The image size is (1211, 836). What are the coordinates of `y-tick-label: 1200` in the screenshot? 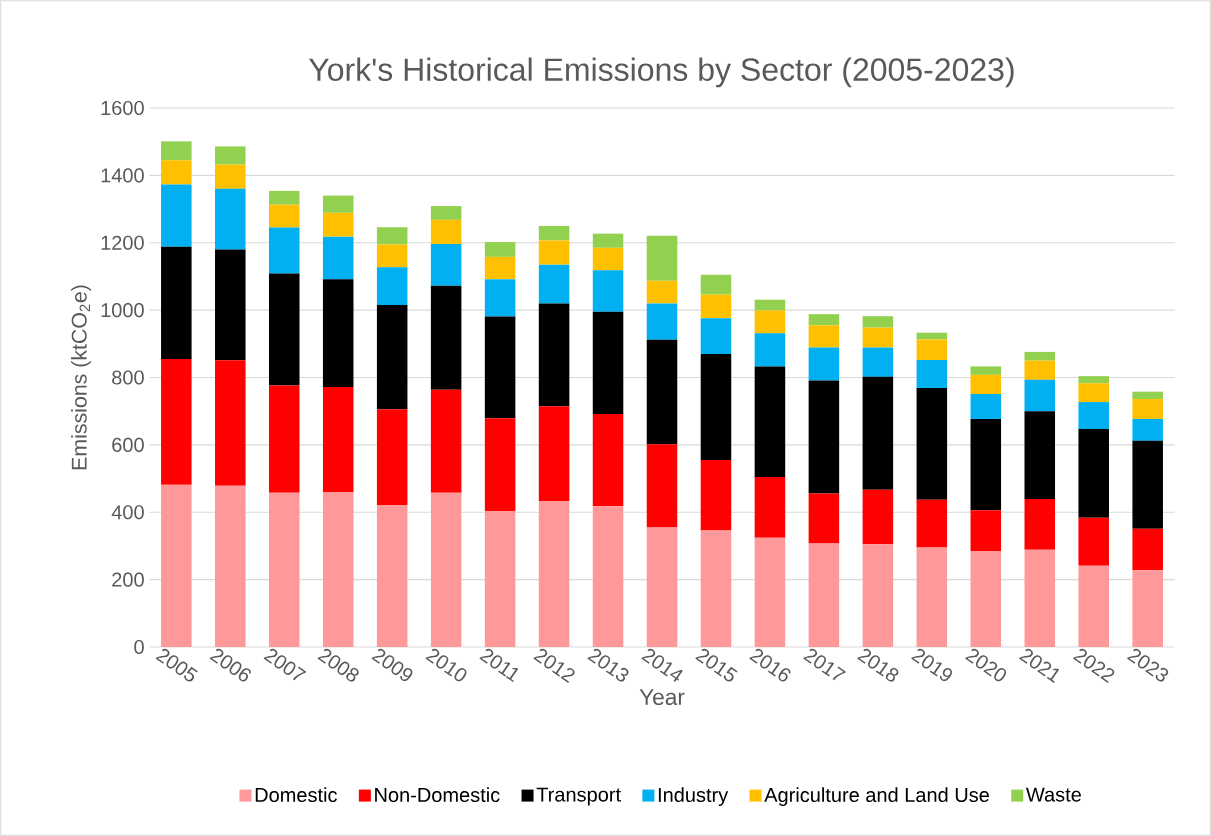 It's located at (122, 242).